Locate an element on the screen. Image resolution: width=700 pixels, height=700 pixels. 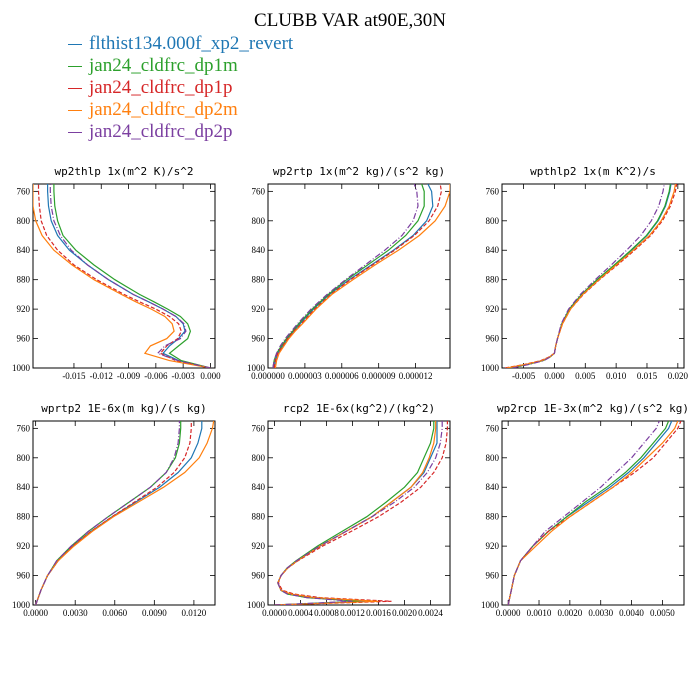
legend-item: jan24_cldfrc_dp1m is located at coordinates (180, 66).